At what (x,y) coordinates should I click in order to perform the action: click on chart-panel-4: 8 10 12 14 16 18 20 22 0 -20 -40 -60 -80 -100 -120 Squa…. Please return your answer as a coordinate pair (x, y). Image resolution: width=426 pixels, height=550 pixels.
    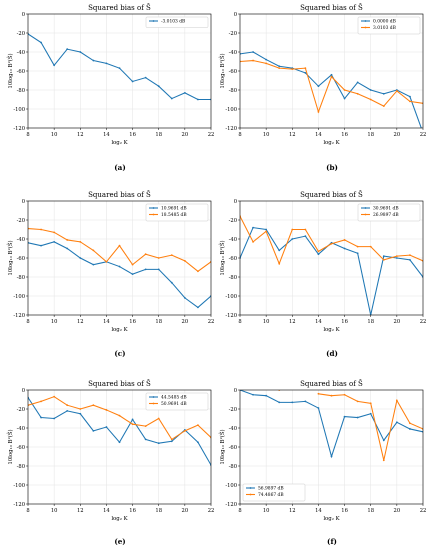
    Looking at the image, I should click on (322, 274).